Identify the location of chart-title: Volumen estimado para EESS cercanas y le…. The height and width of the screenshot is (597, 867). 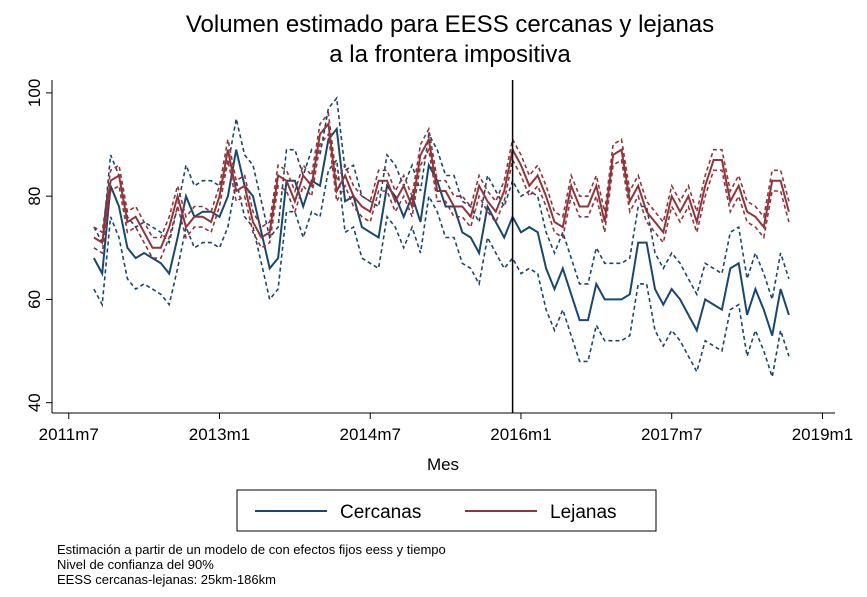
(450, 24).